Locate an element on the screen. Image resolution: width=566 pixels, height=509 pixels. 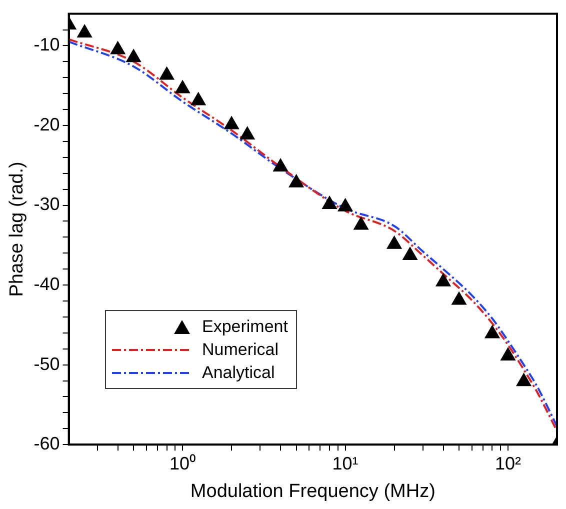
legend-label: Analytical is located at coordinates (238, 372).